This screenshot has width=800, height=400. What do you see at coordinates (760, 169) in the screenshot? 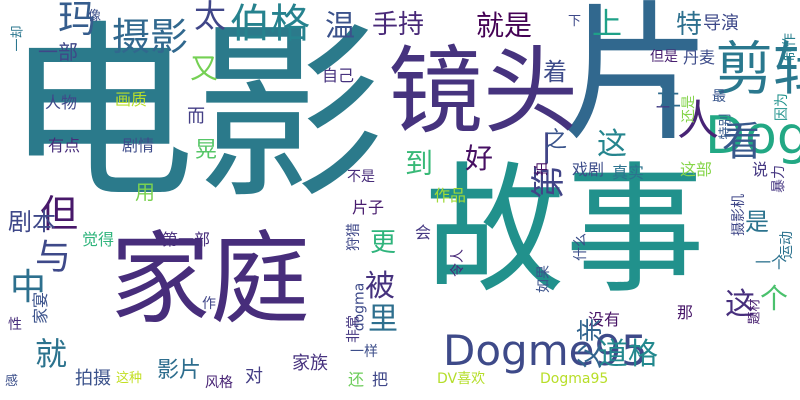
I see `word: 说` at bounding box center [760, 169].